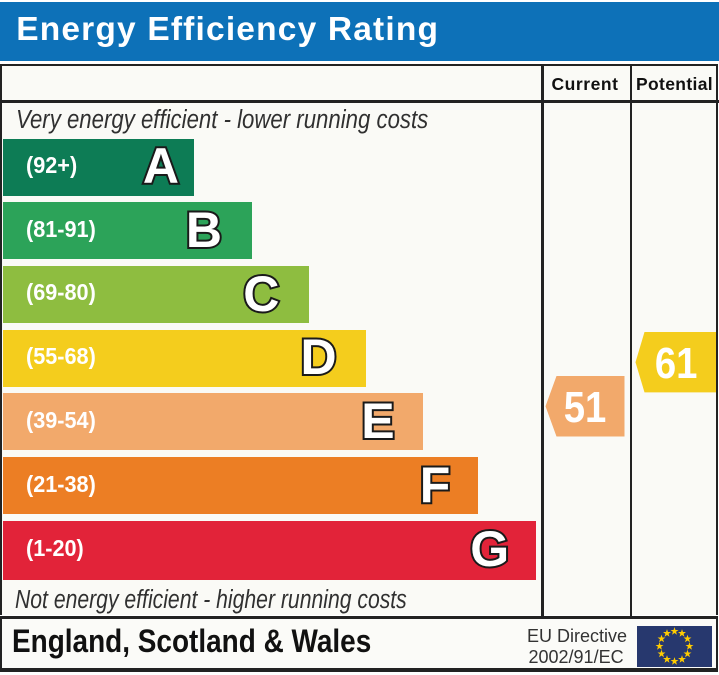 The height and width of the screenshot is (675, 719). Describe the element at coordinates (585, 407) in the screenshot. I see `svg-text: 51` at that location.